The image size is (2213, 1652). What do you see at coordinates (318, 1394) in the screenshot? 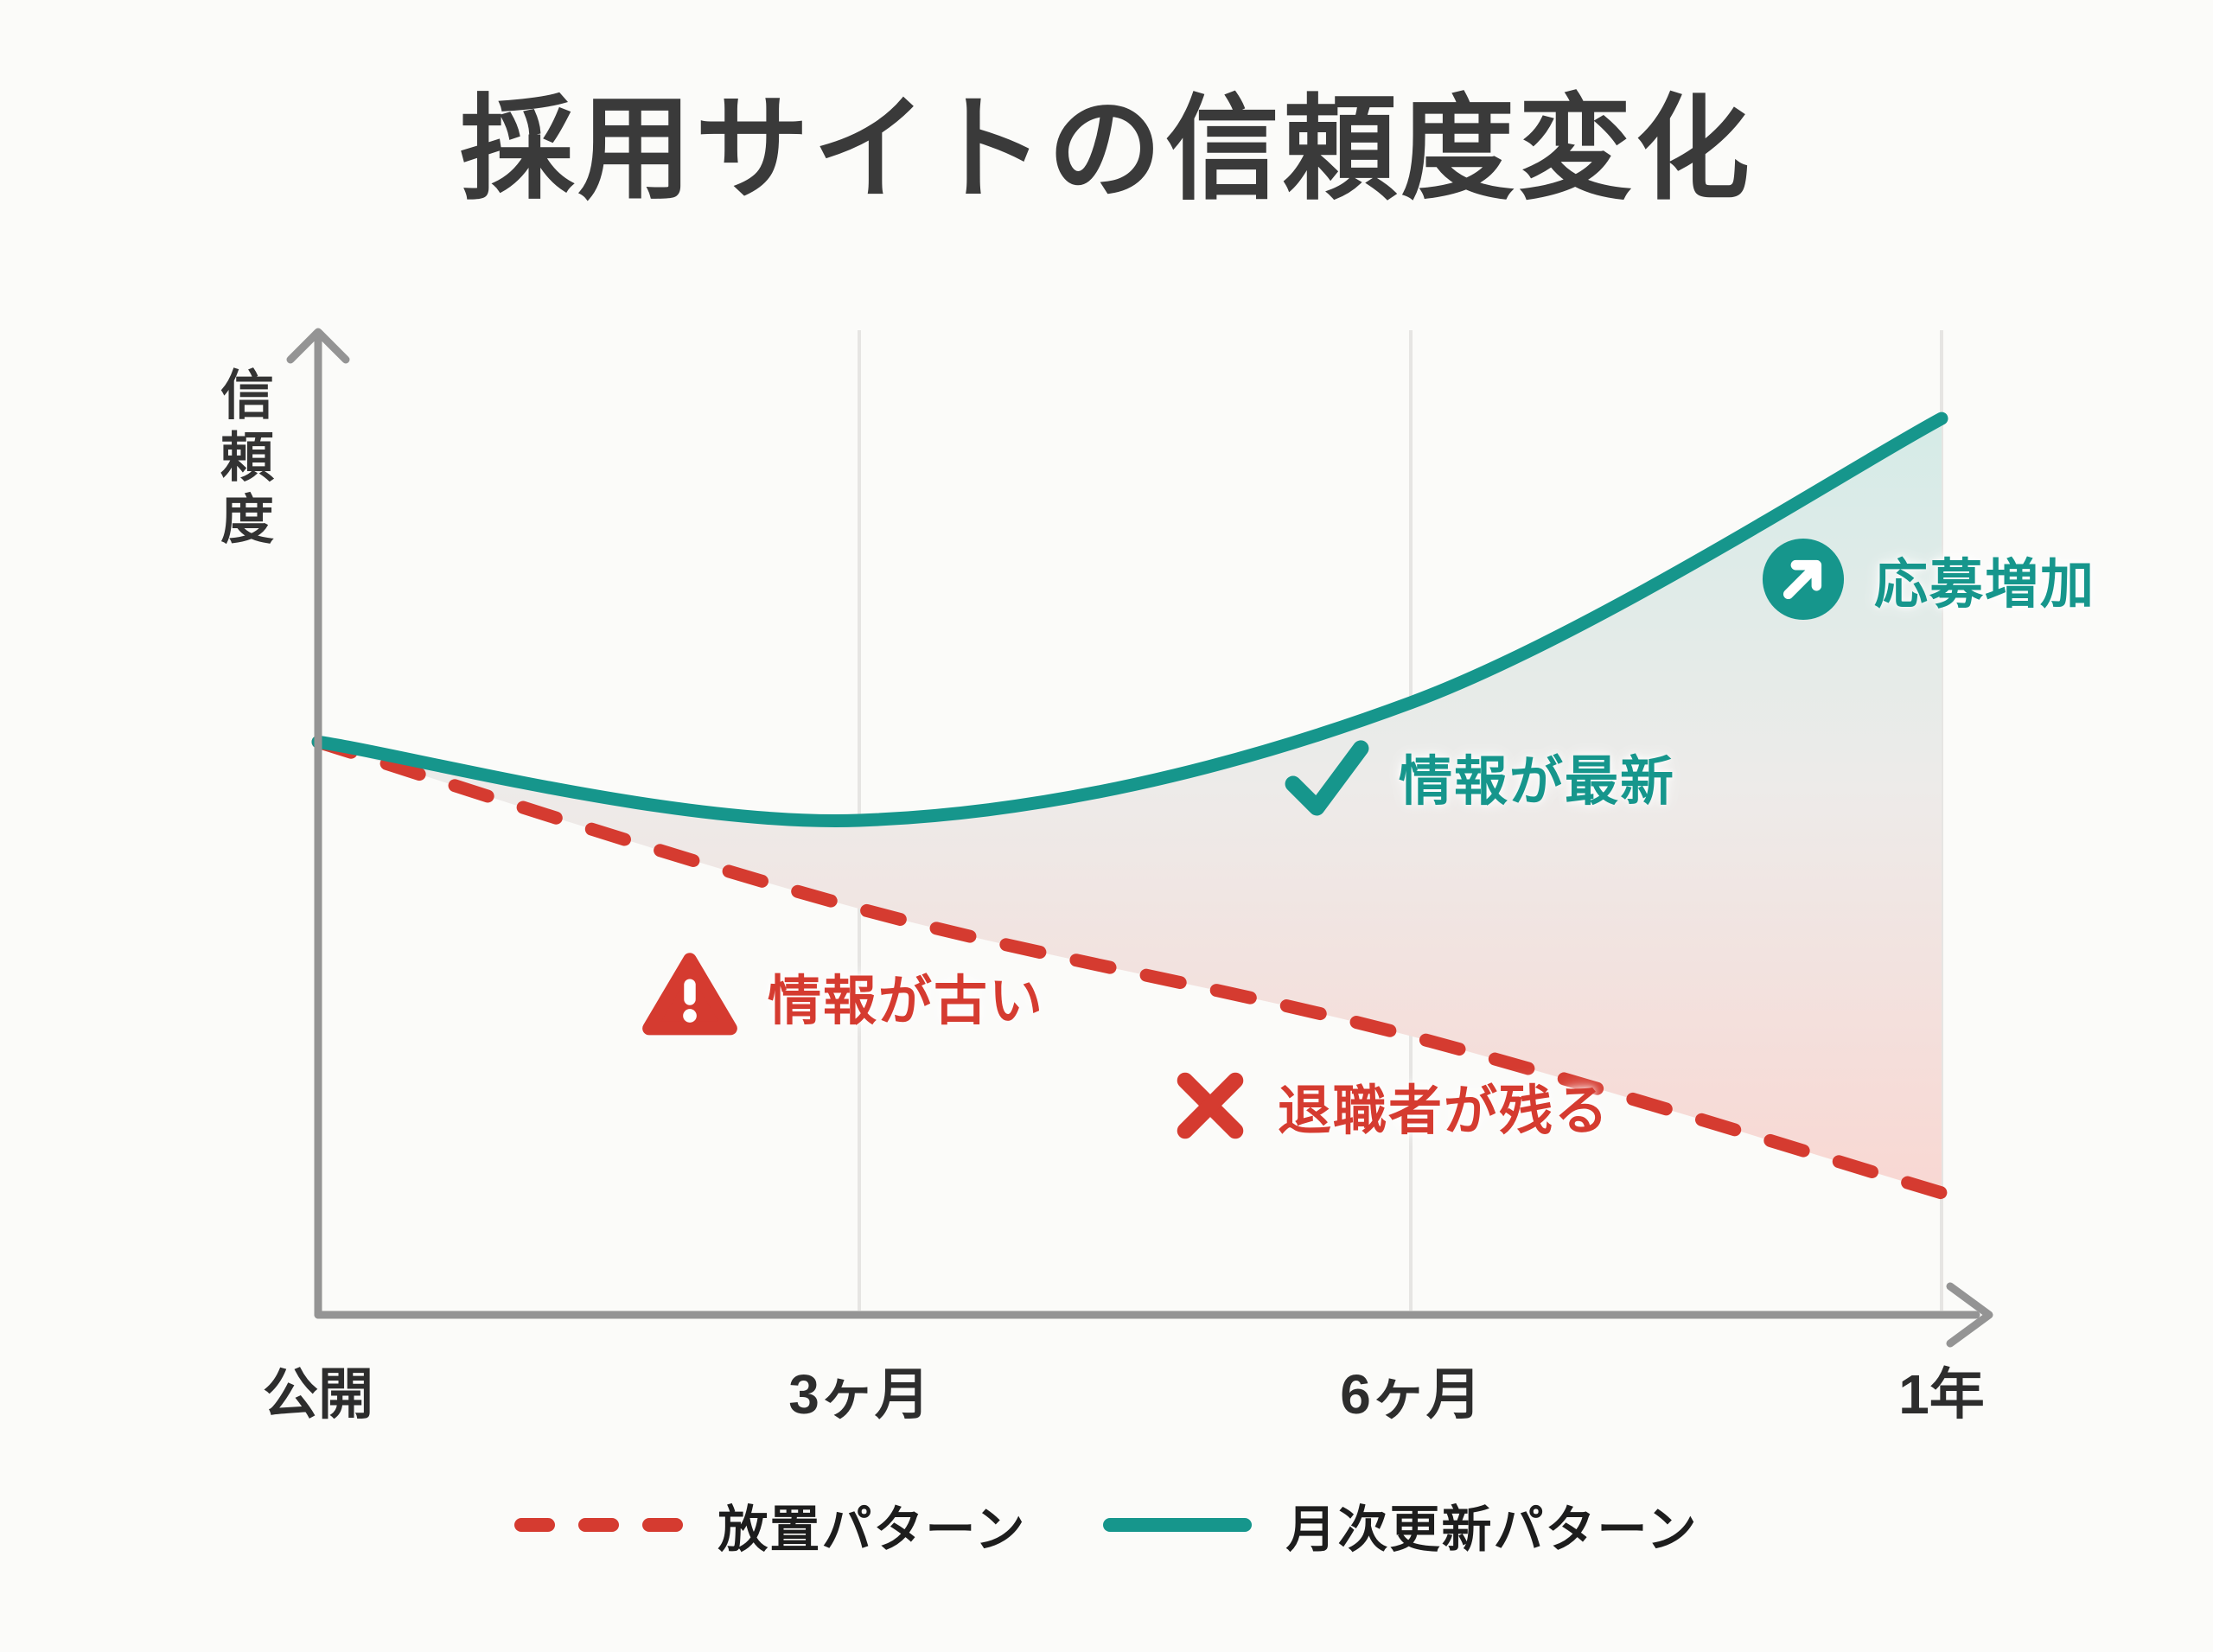
I see `x-tick-publish: 公開` at bounding box center [318, 1394].